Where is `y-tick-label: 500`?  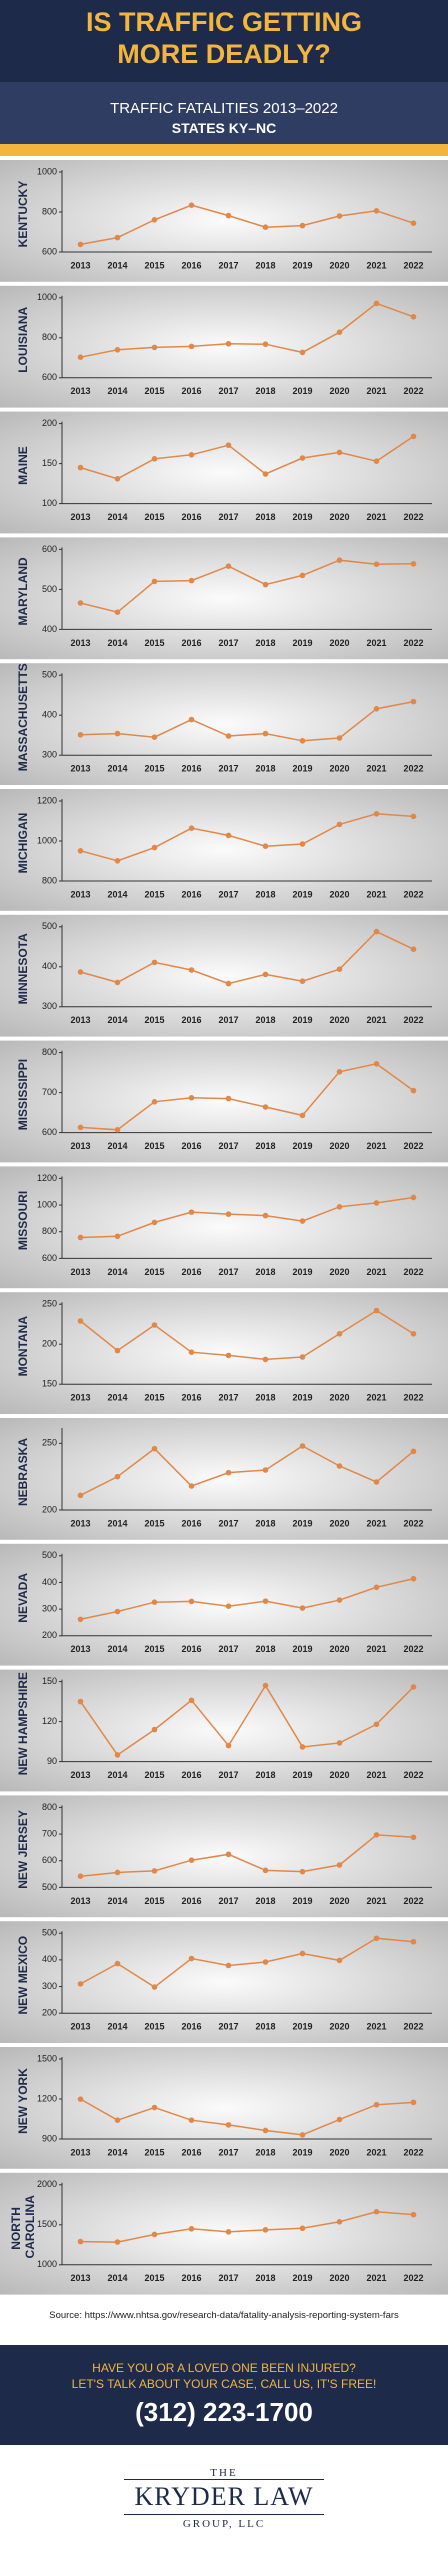
y-tick-label: 500 is located at coordinates (49, 926).